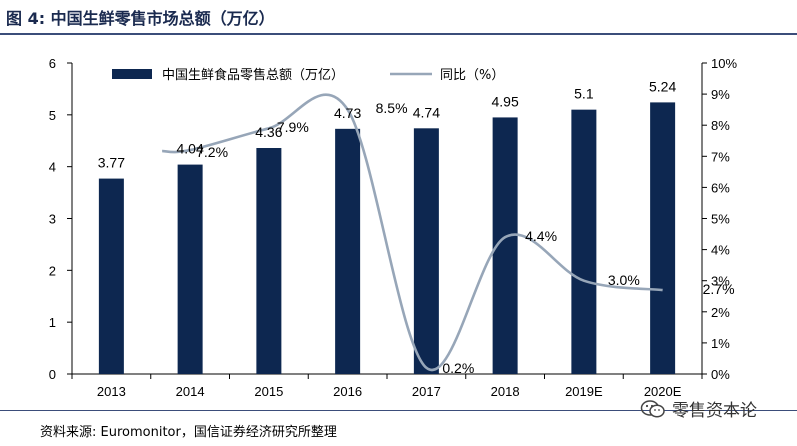  I want to click on watermark-text: 零售资本论, so click(714, 411).